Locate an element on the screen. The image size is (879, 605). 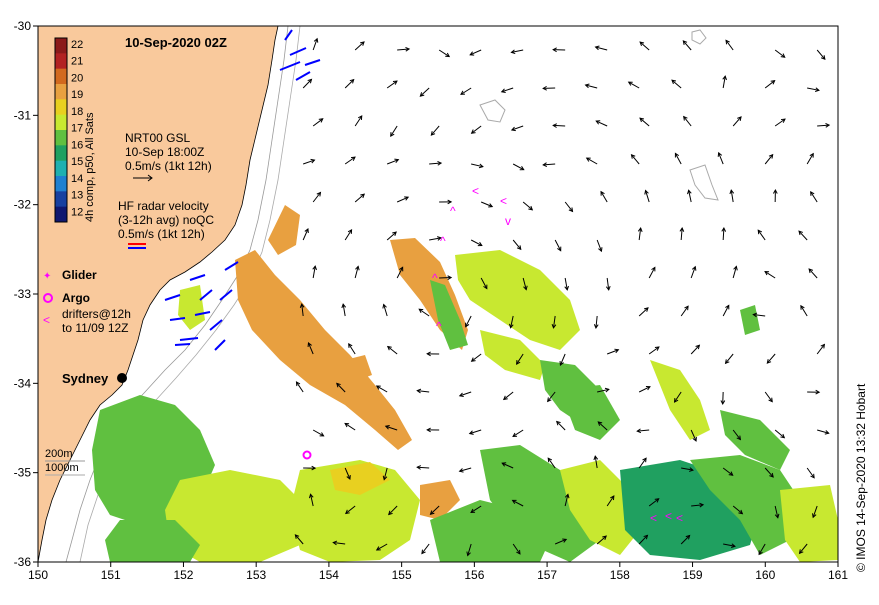
gsl-line1: NRT00 GSL is located at coordinates (157, 138).